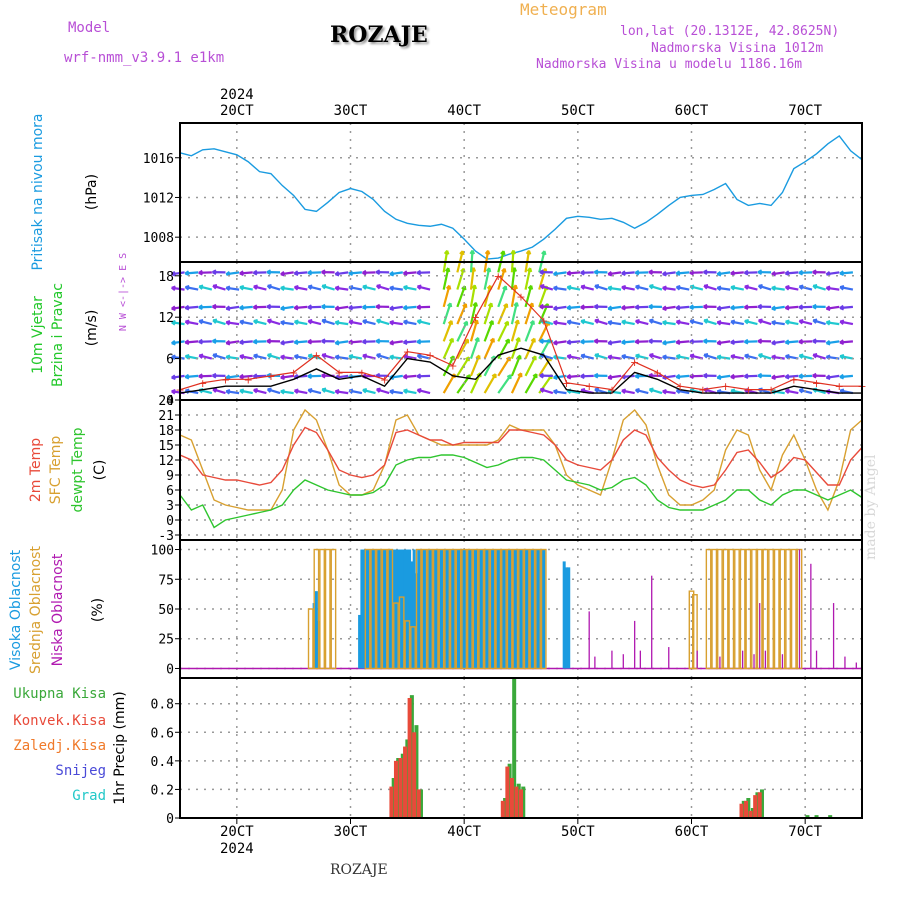 The width and height of the screenshot is (900, 900). I want to click on station-title: ROZAJE, so click(379, 35).